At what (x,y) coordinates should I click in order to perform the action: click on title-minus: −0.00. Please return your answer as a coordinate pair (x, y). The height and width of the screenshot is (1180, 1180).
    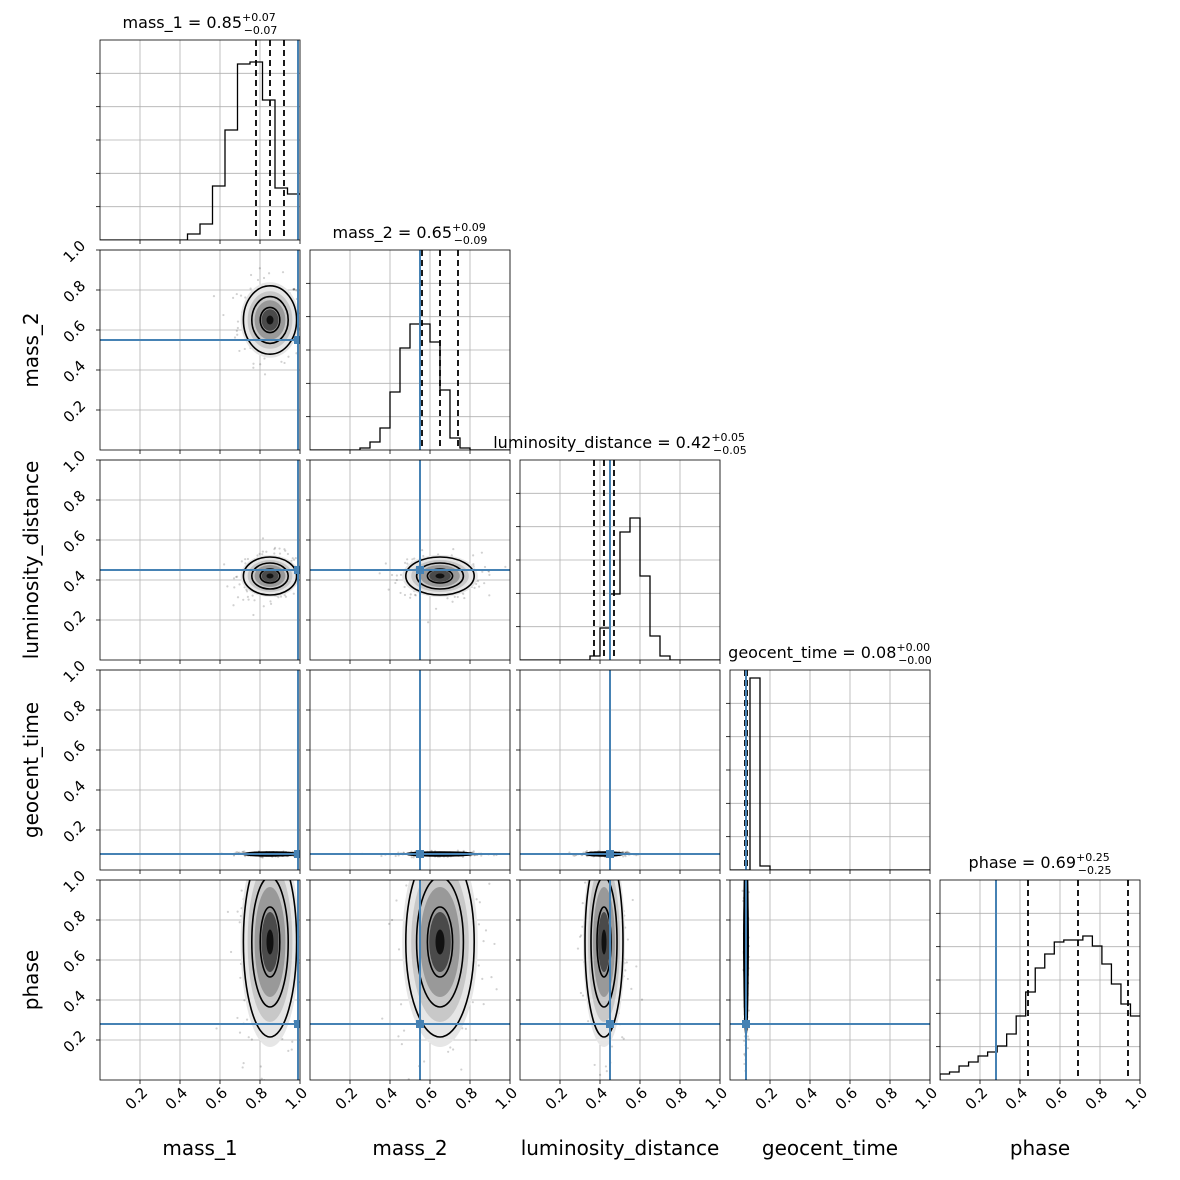
    Looking at the image, I should click on (915, 660).